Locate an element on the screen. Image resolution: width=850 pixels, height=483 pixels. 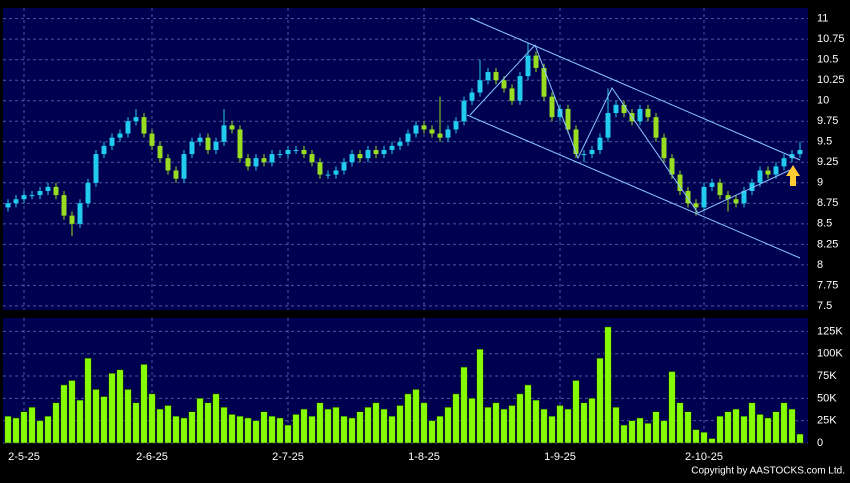
channel-top is located at coordinates (635, 89).